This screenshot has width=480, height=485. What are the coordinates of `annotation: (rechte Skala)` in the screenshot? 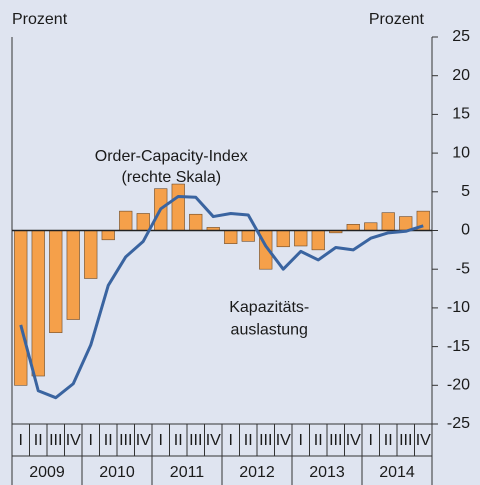 It's located at (171, 177).